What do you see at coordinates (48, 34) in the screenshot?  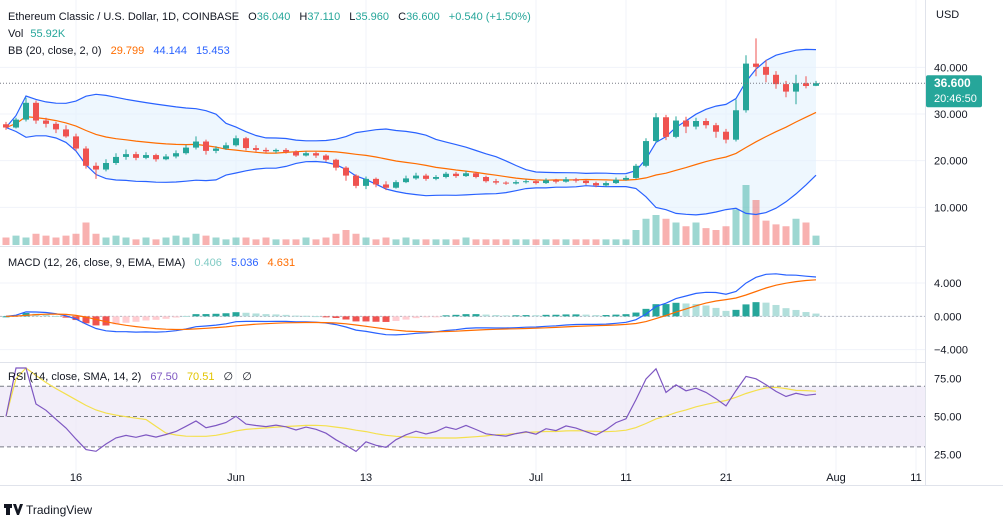 I see `volume-value: 55.92K` at bounding box center [48, 34].